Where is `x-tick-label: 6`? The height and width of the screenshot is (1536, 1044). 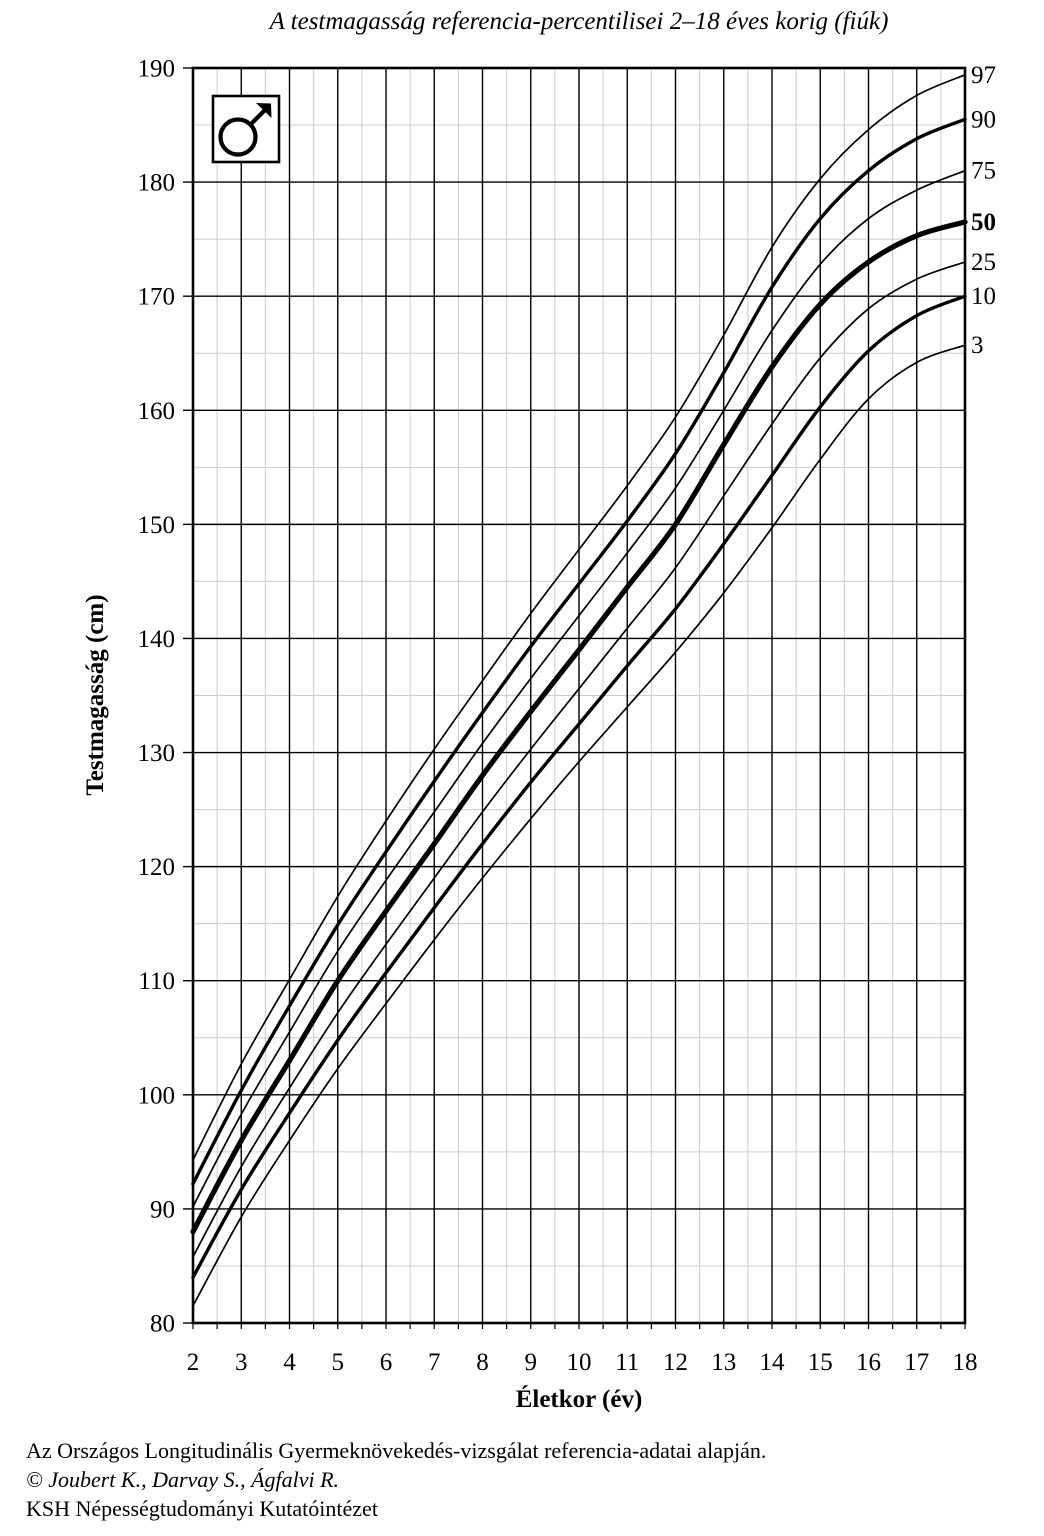 x-tick-label: 6 is located at coordinates (386, 1362).